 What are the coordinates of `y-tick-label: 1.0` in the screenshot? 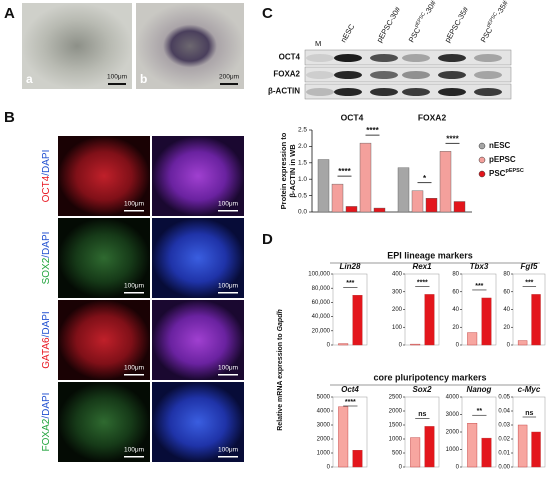 It's located at (302, 179).